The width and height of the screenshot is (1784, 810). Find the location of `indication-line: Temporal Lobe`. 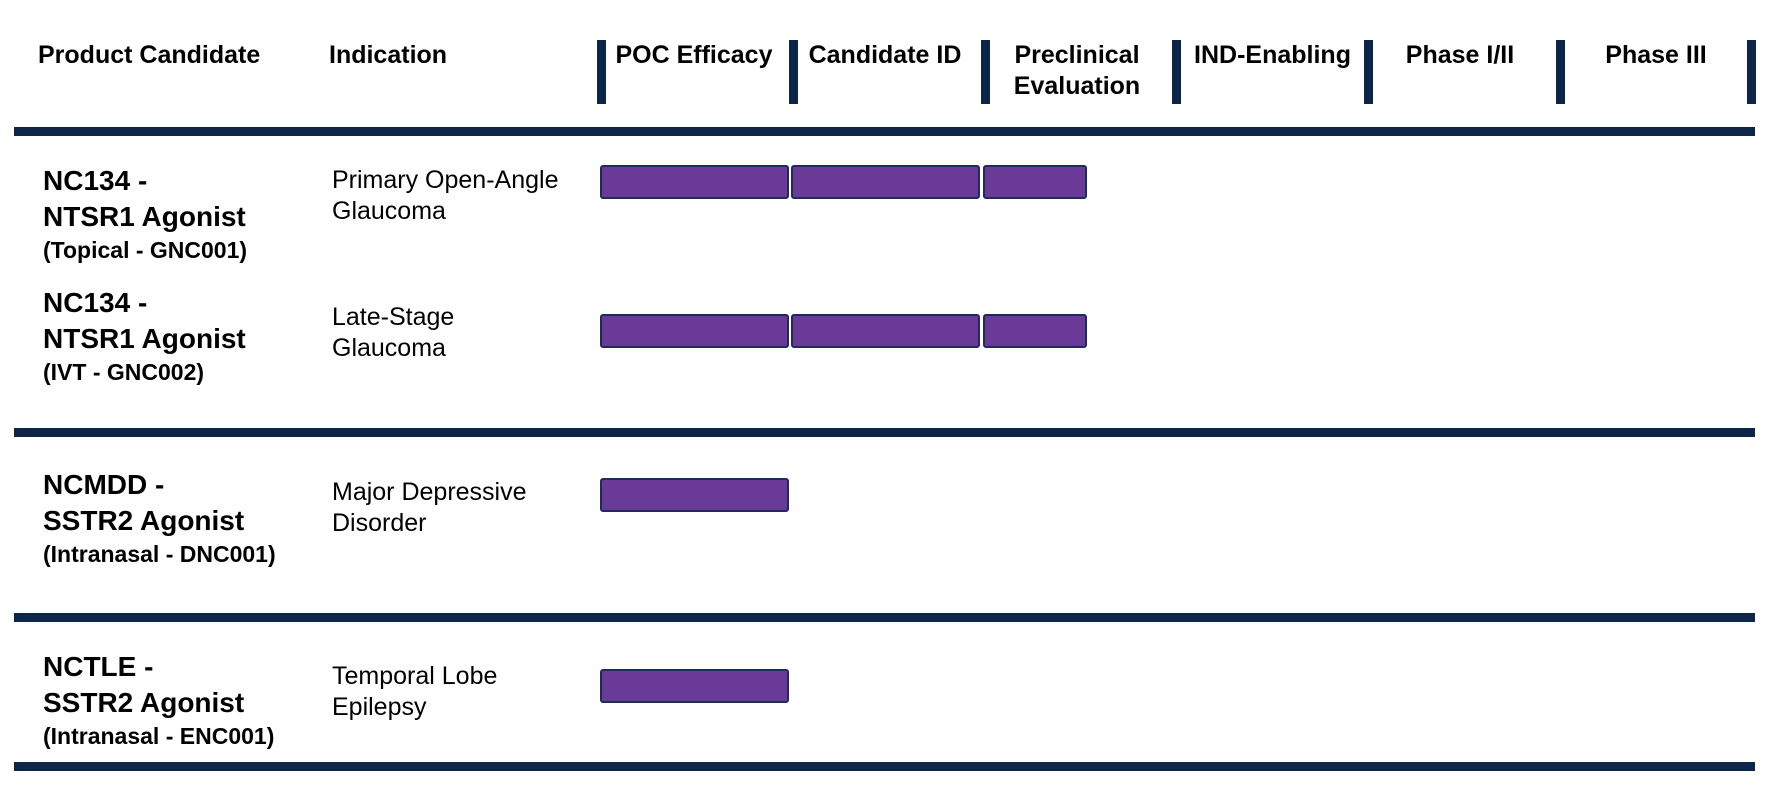

indication-line: Temporal Lobe is located at coordinates (415, 676).